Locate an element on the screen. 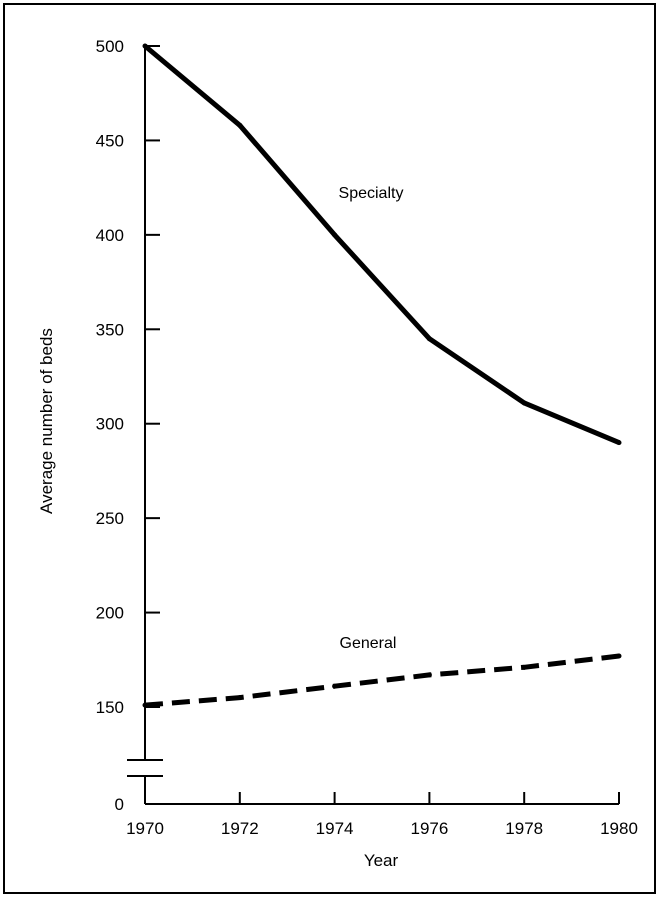  x-tick-label: 1976 is located at coordinates (429, 828).